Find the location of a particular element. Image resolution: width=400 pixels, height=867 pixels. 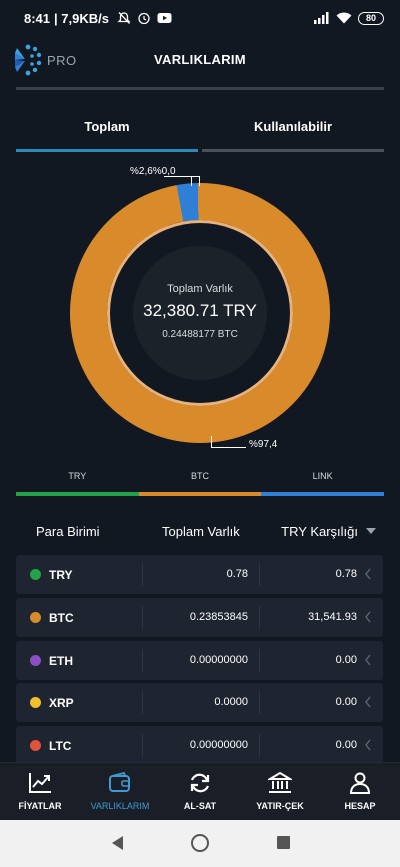

nav-varliklarim-label: VARLIKLARIM is located at coordinates (120, 806).